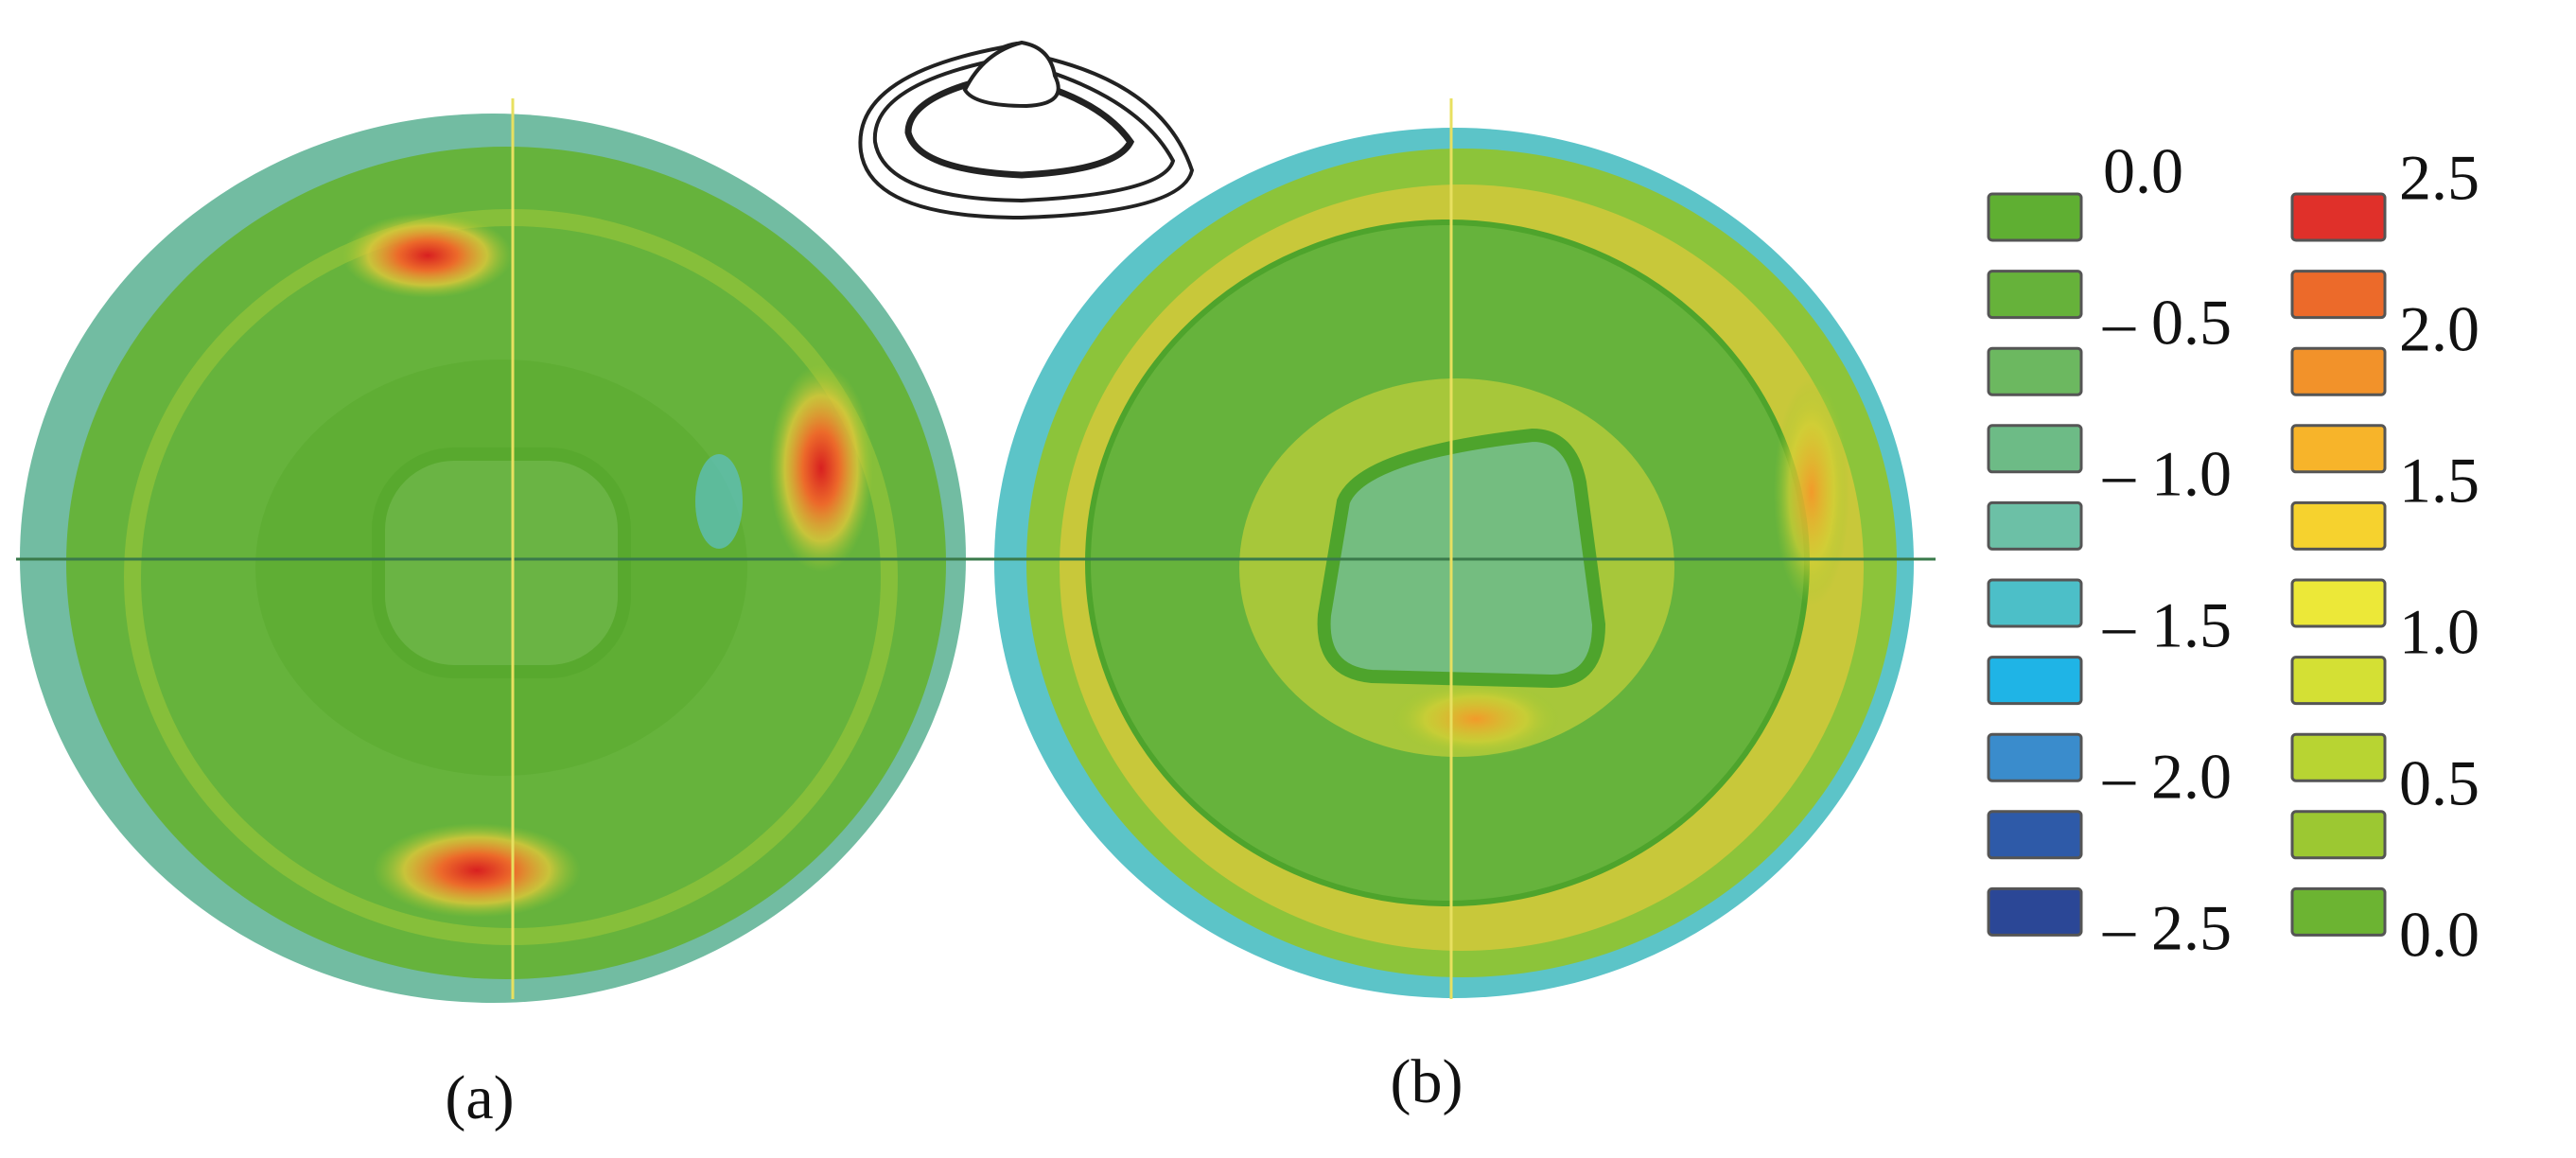 The height and width of the screenshot is (1158, 2576). Describe the element at coordinates (2167, 625) in the screenshot. I see `legend-label: – 1.5` at that location.